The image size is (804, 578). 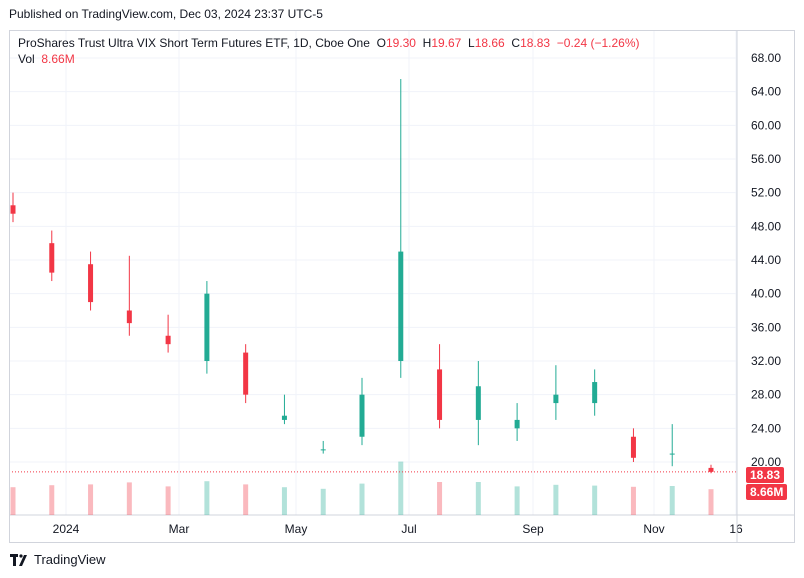 What do you see at coordinates (765, 475) in the screenshot?
I see `last-price-tag: 18.83` at bounding box center [765, 475].